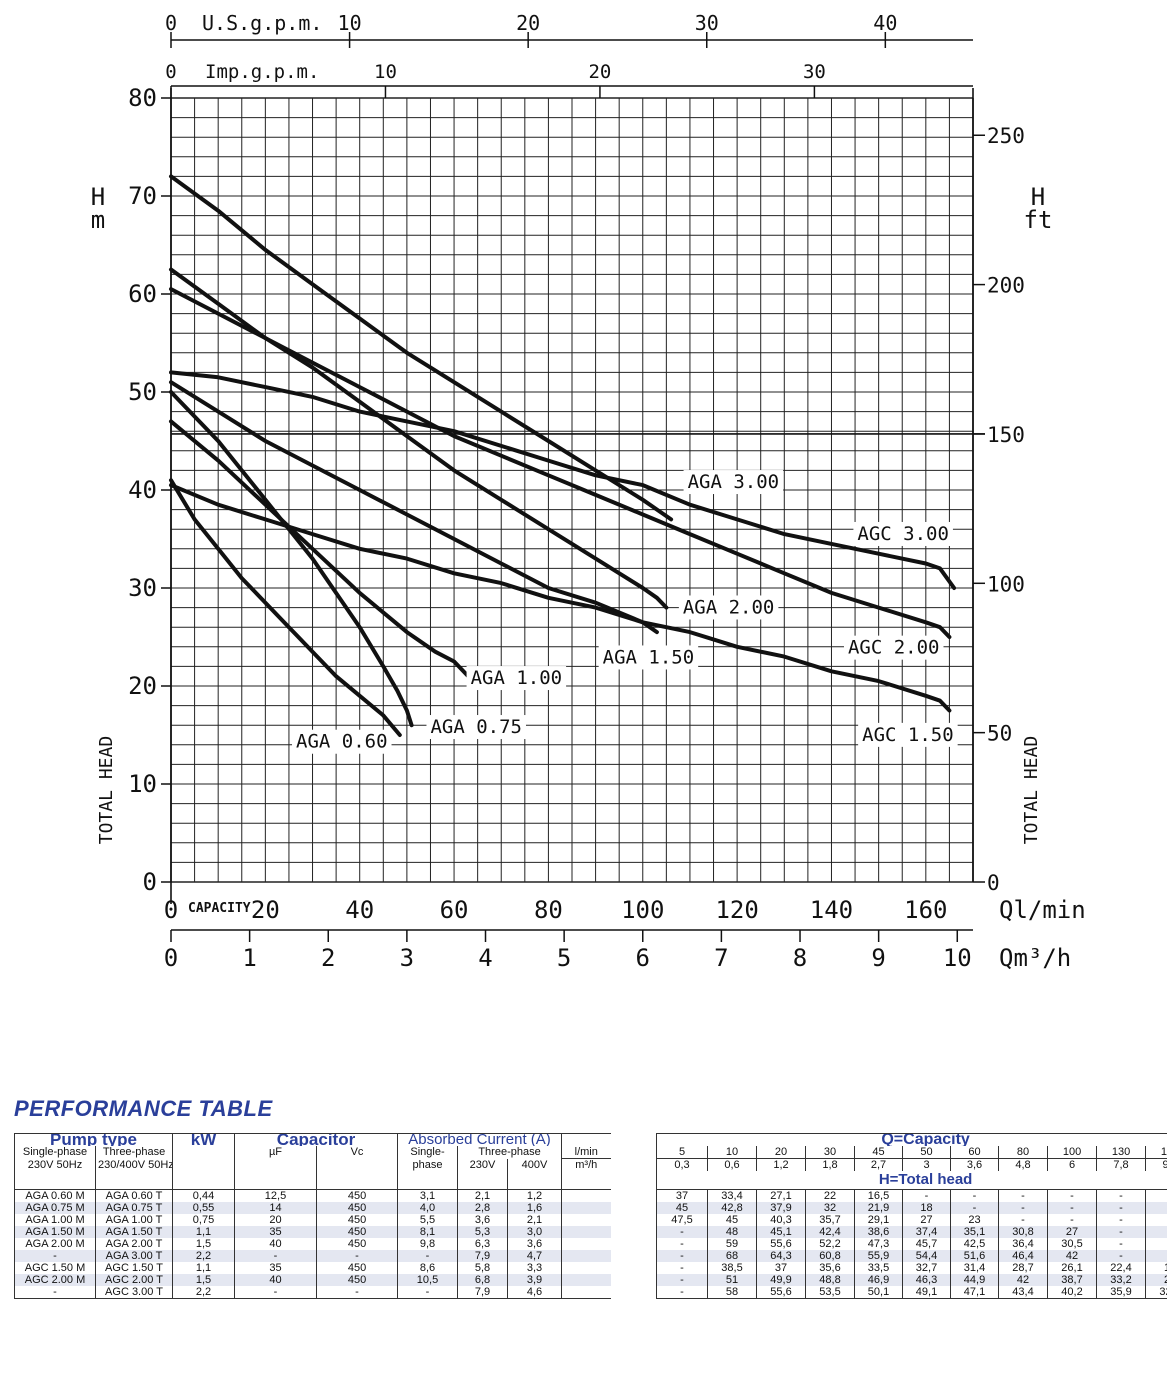  I want to click on q-lmin-value: 30, so click(830, 1152).